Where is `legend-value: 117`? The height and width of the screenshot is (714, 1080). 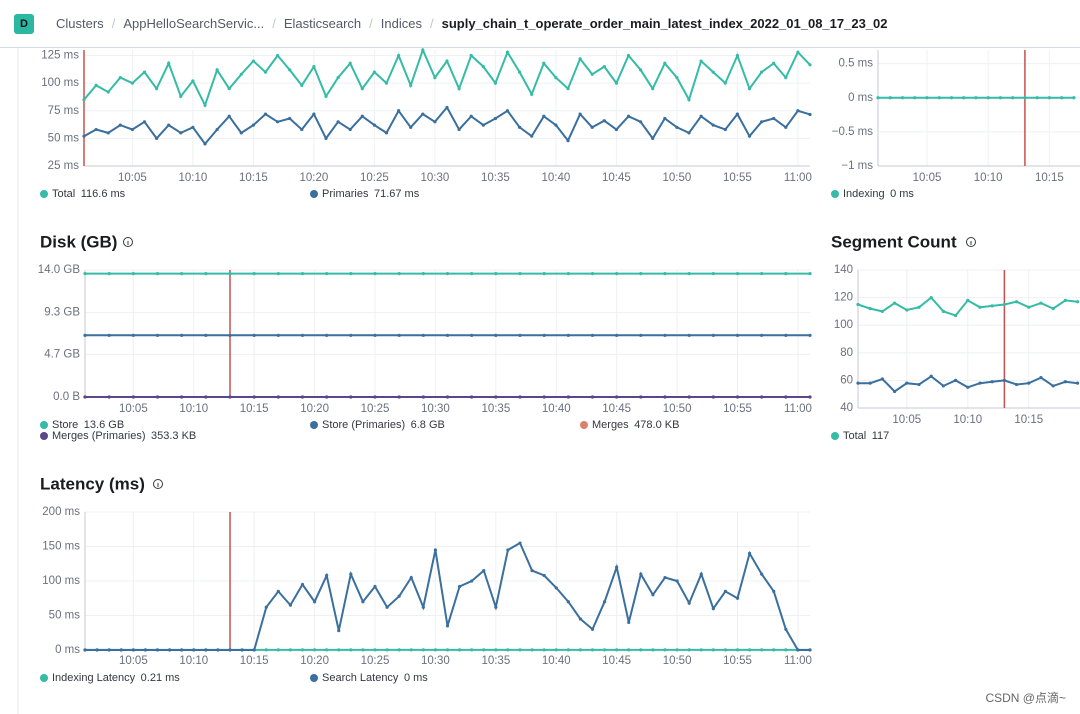 legend-value: 117 is located at coordinates (881, 436).